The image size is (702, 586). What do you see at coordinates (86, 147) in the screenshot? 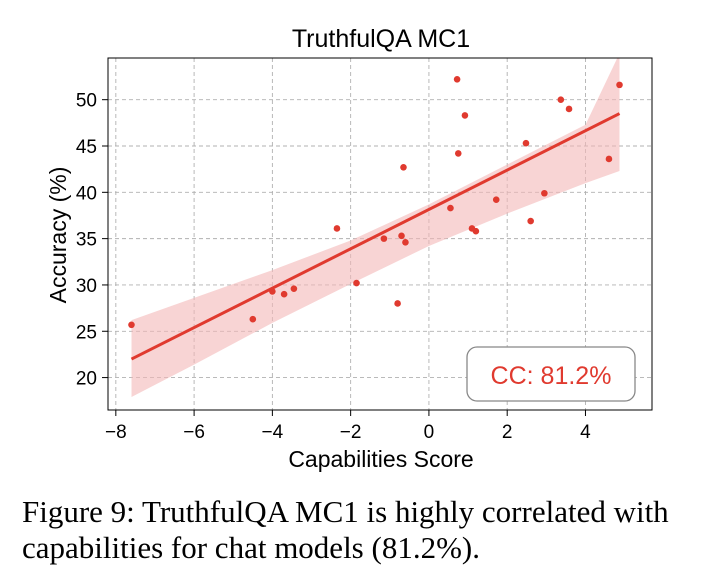
I see `y-tick-label: 45` at bounding box center [86, 147].